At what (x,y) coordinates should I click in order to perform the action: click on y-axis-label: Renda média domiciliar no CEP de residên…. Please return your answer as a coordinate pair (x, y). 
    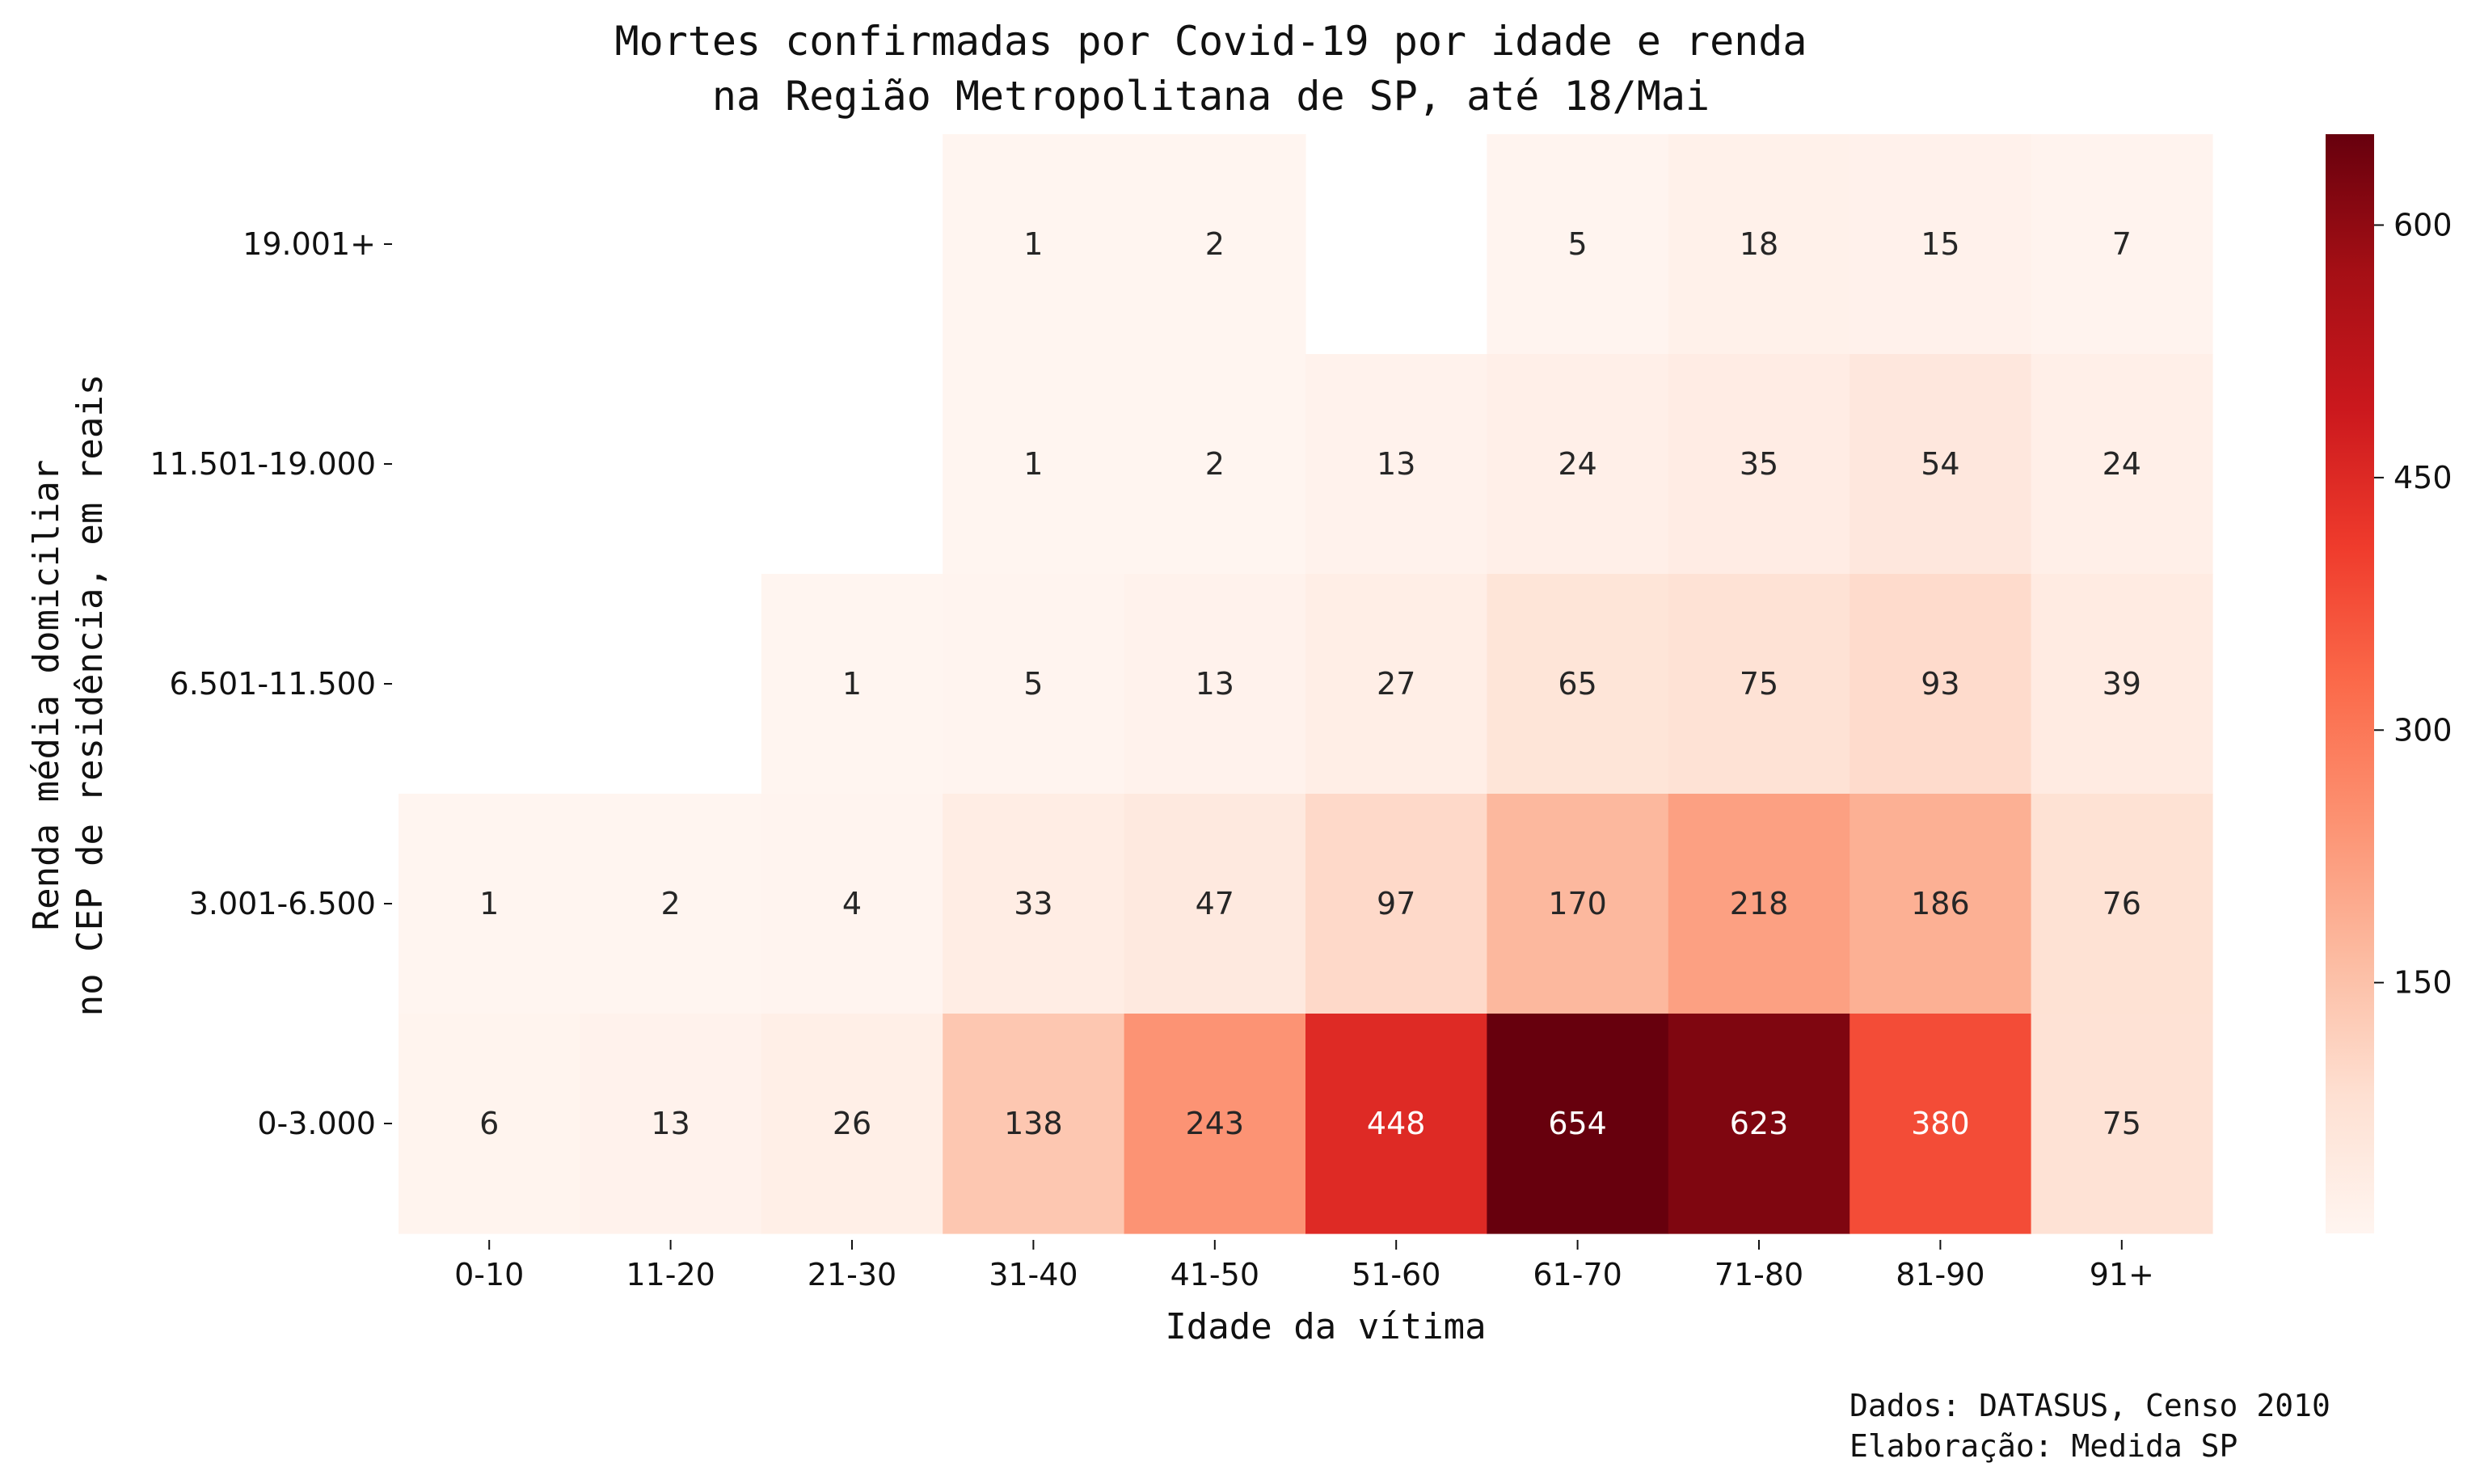
    Looking at the image, I should click on (68, 695).